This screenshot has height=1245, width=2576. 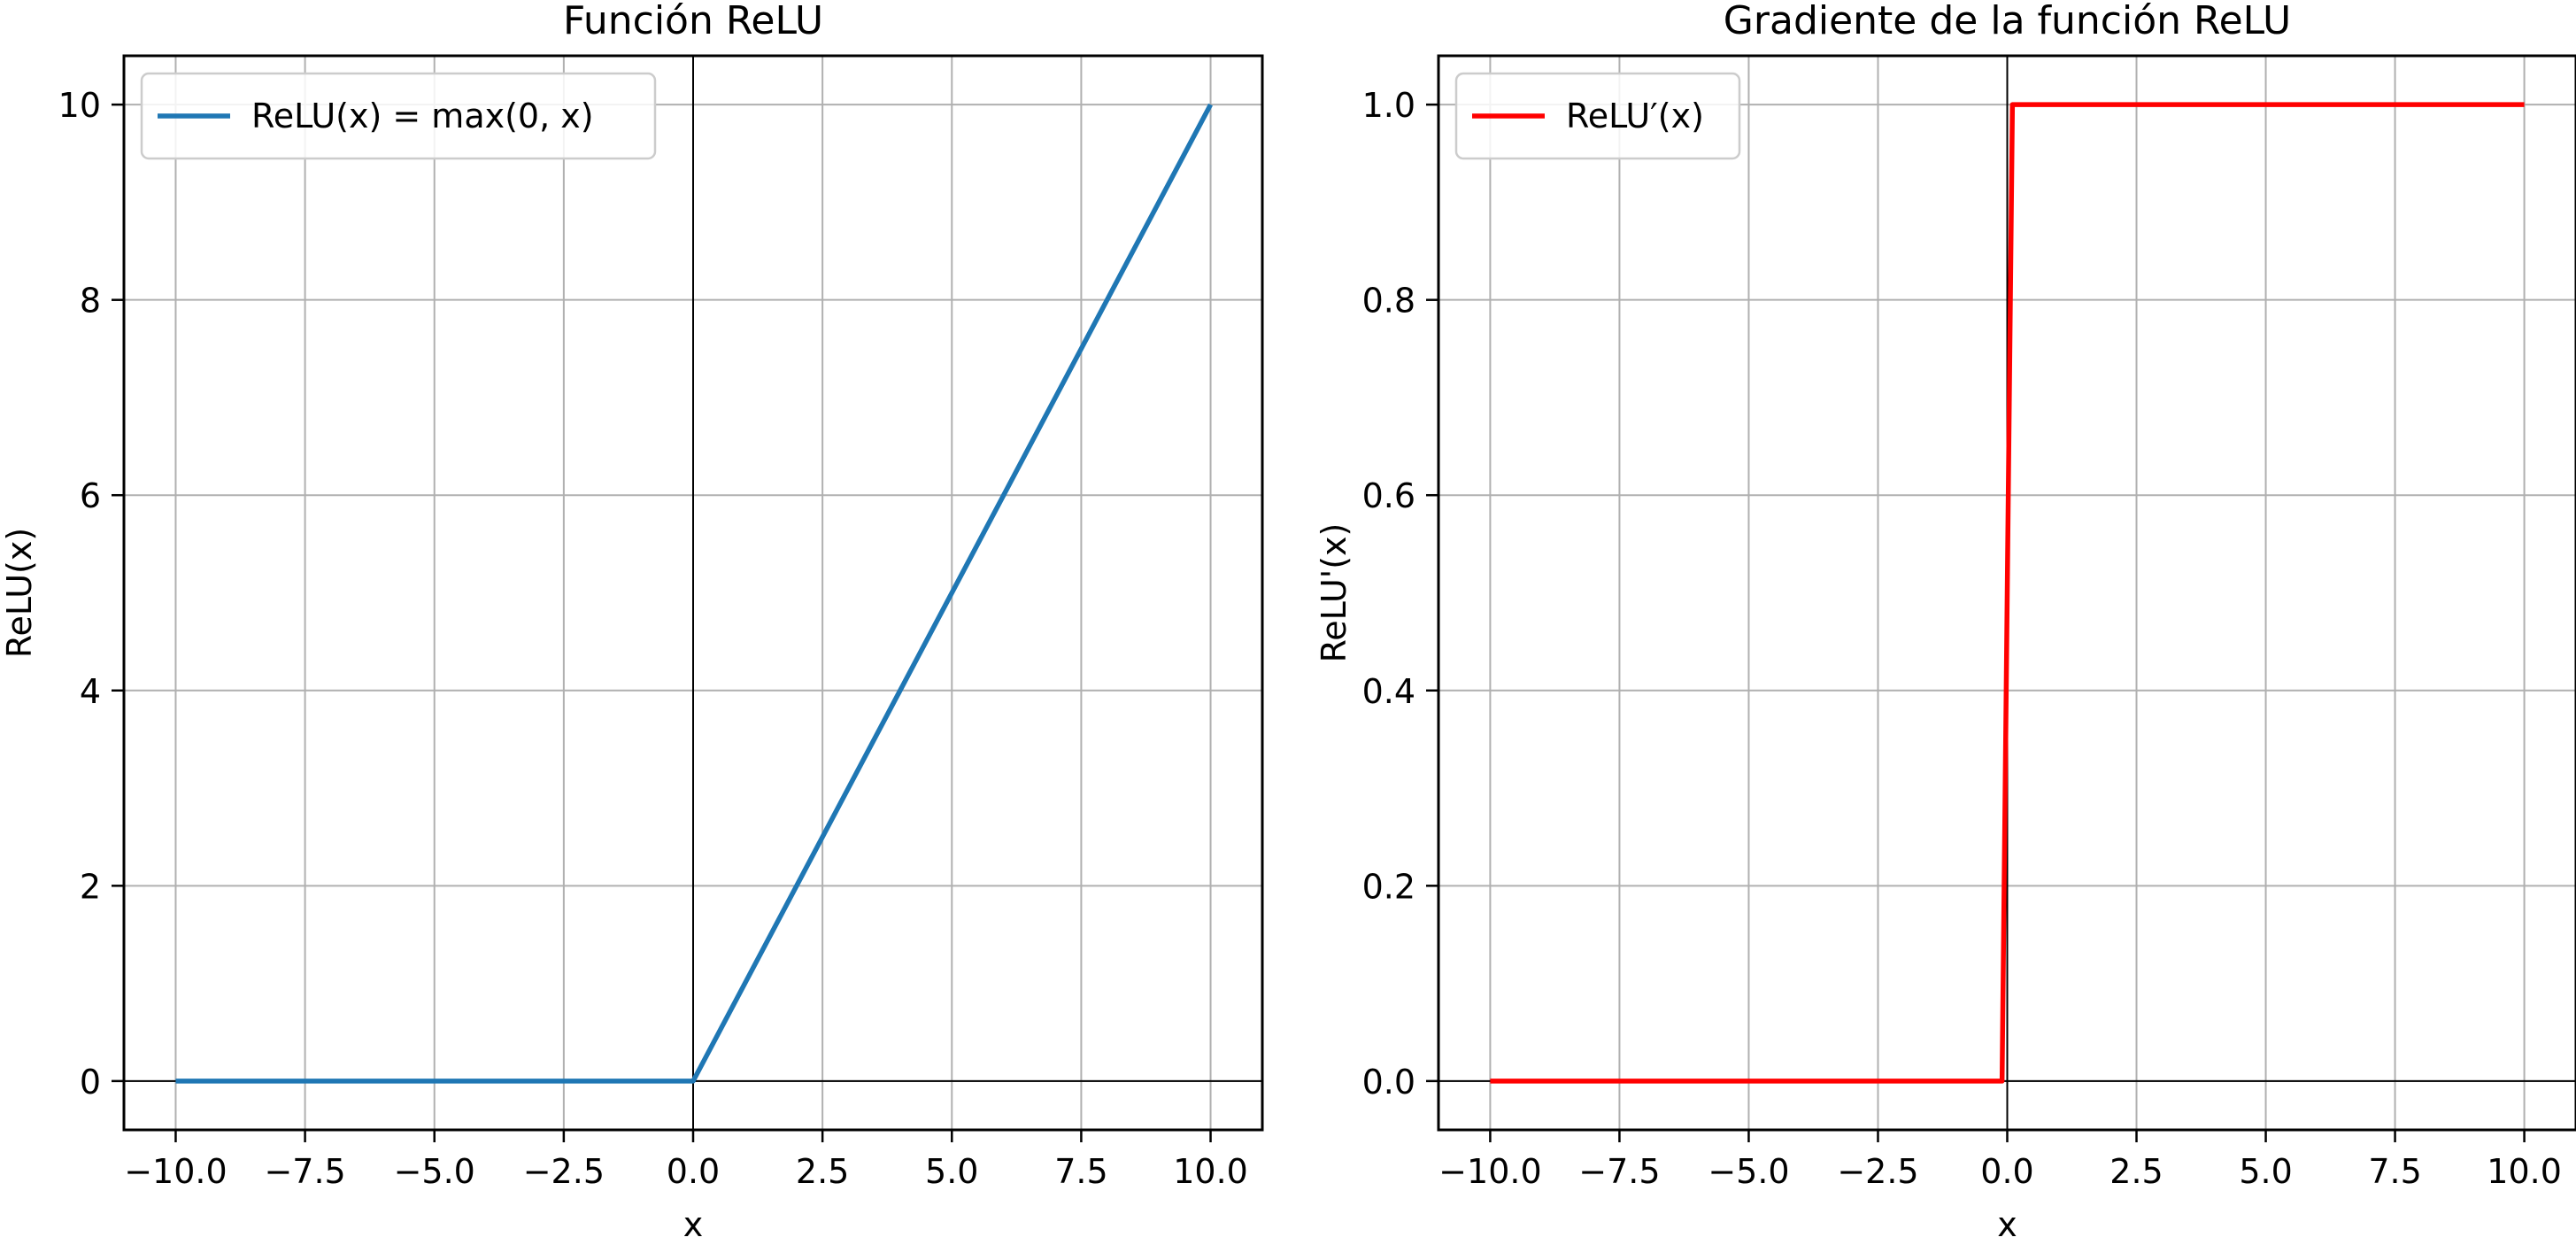 I want to click on y-tick-label: 0.4, so click(x=1388, y=691).